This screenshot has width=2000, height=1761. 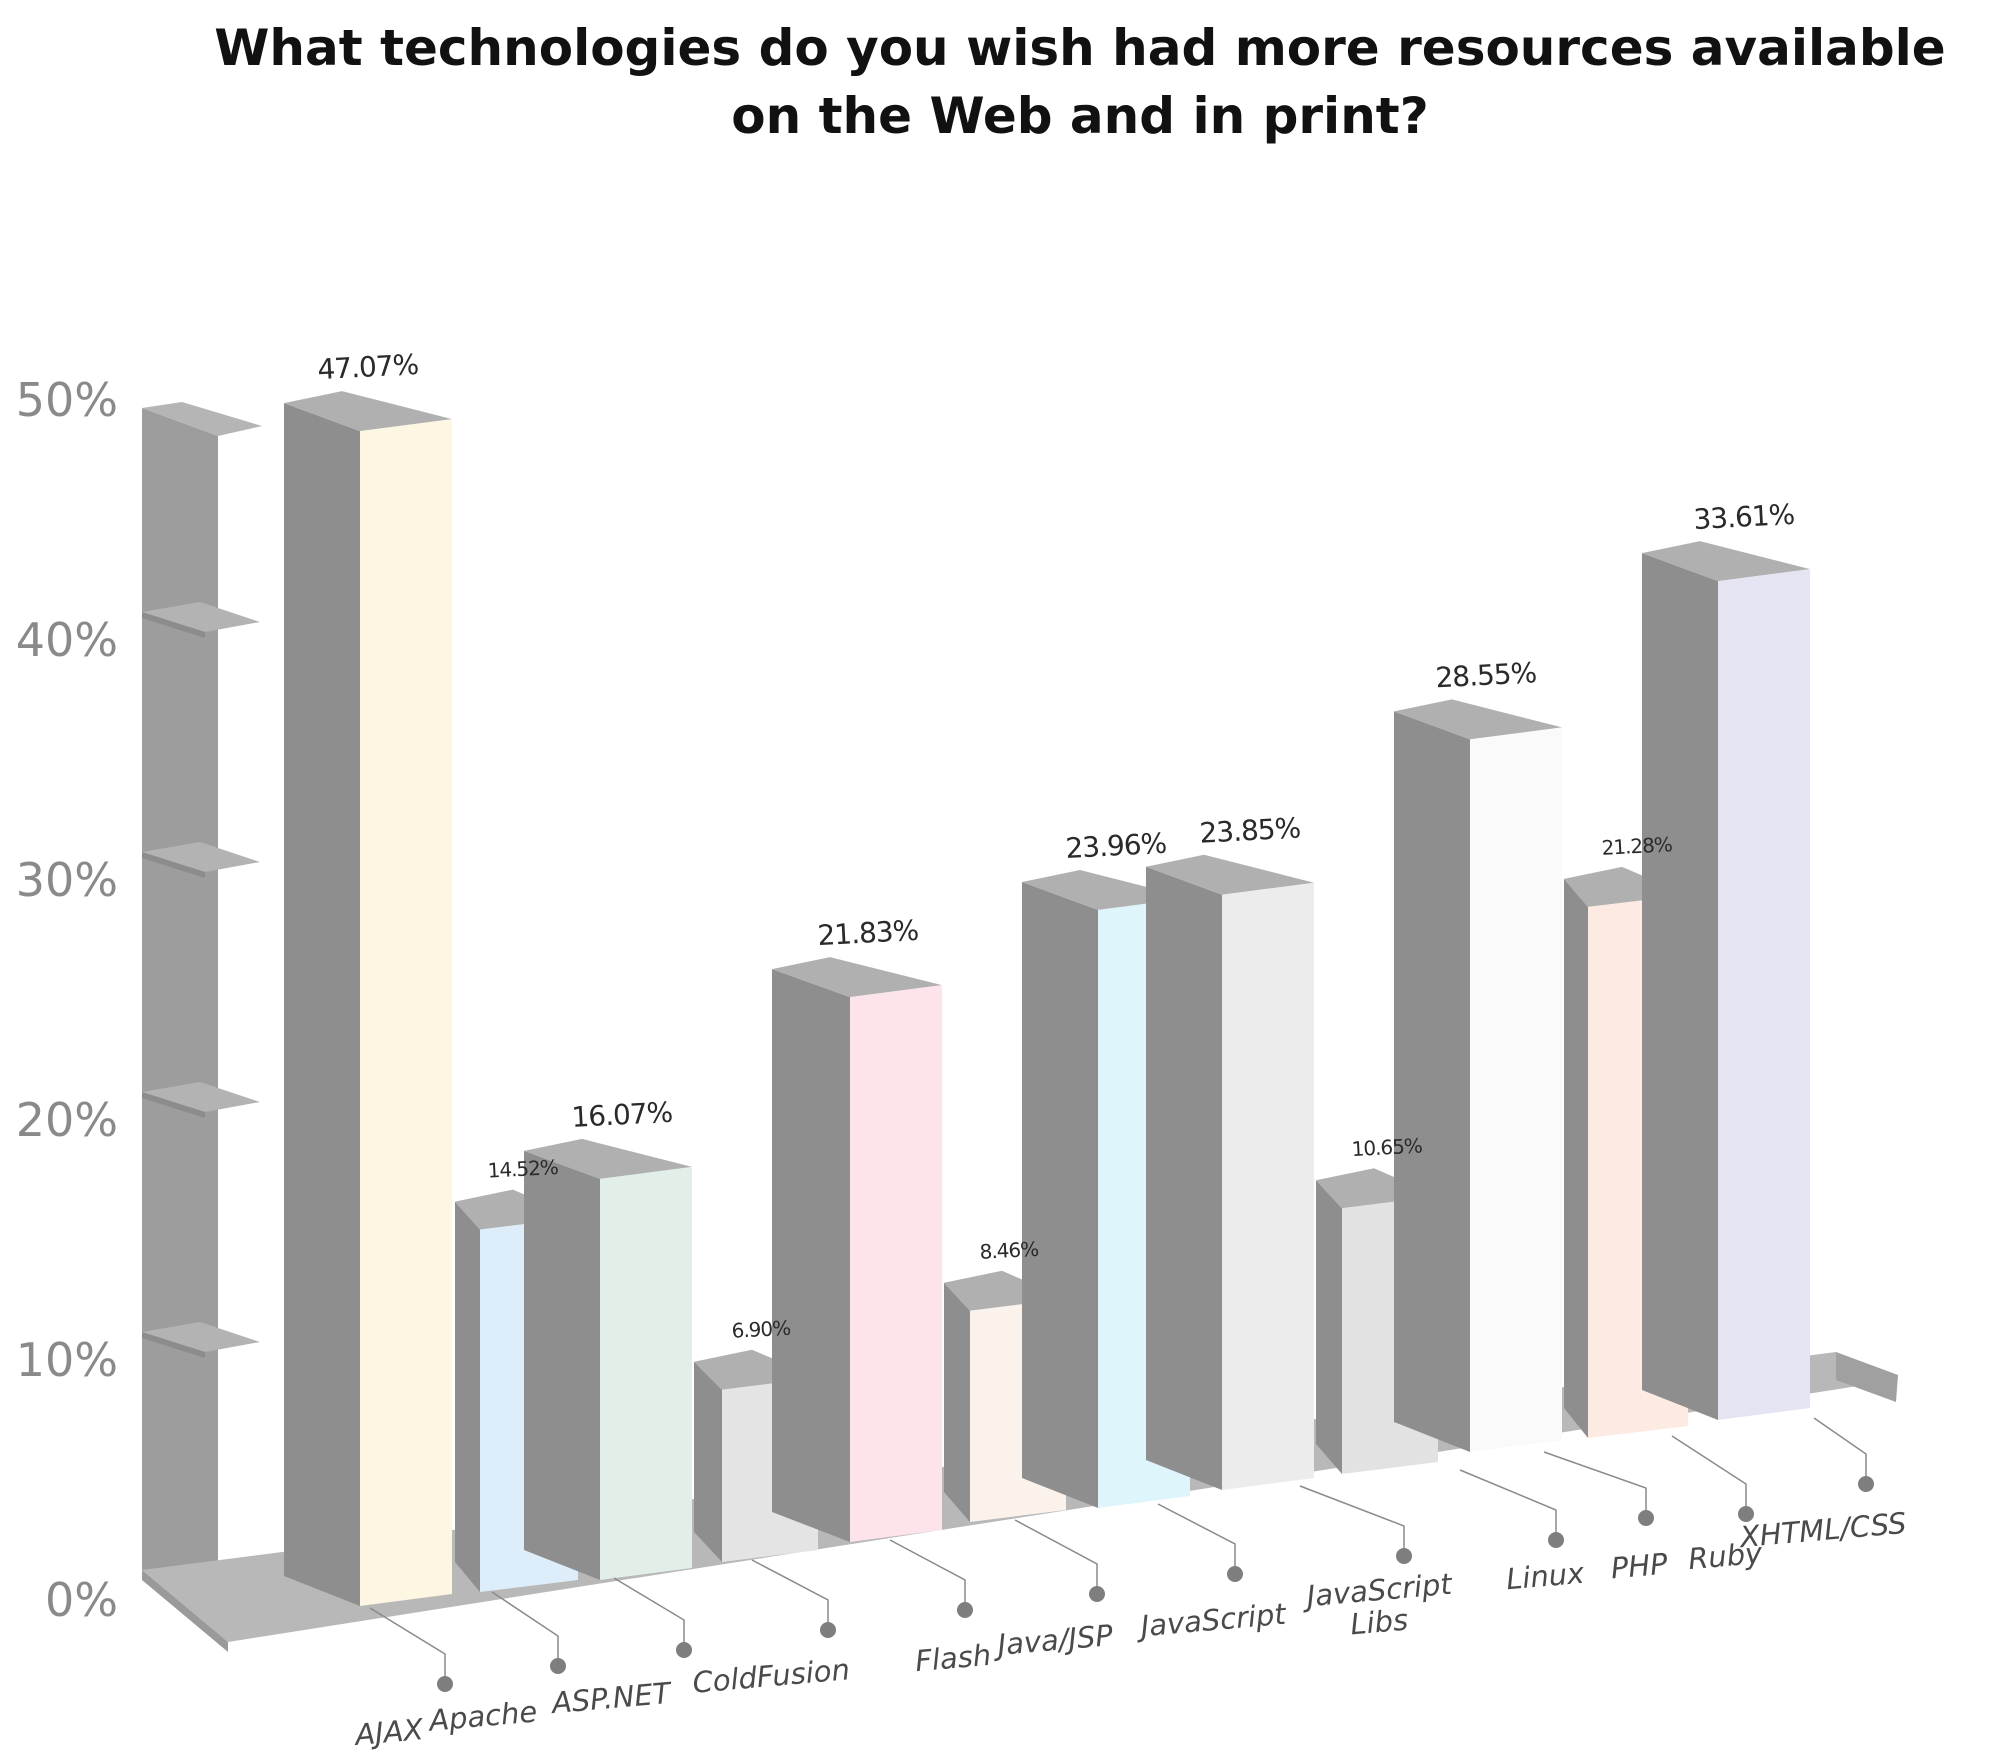 What do you see at coordinates (1386, 1148) in the screenshot?
I see `bar-value-label: 10.65%` at bounding box center [1386, 1148].